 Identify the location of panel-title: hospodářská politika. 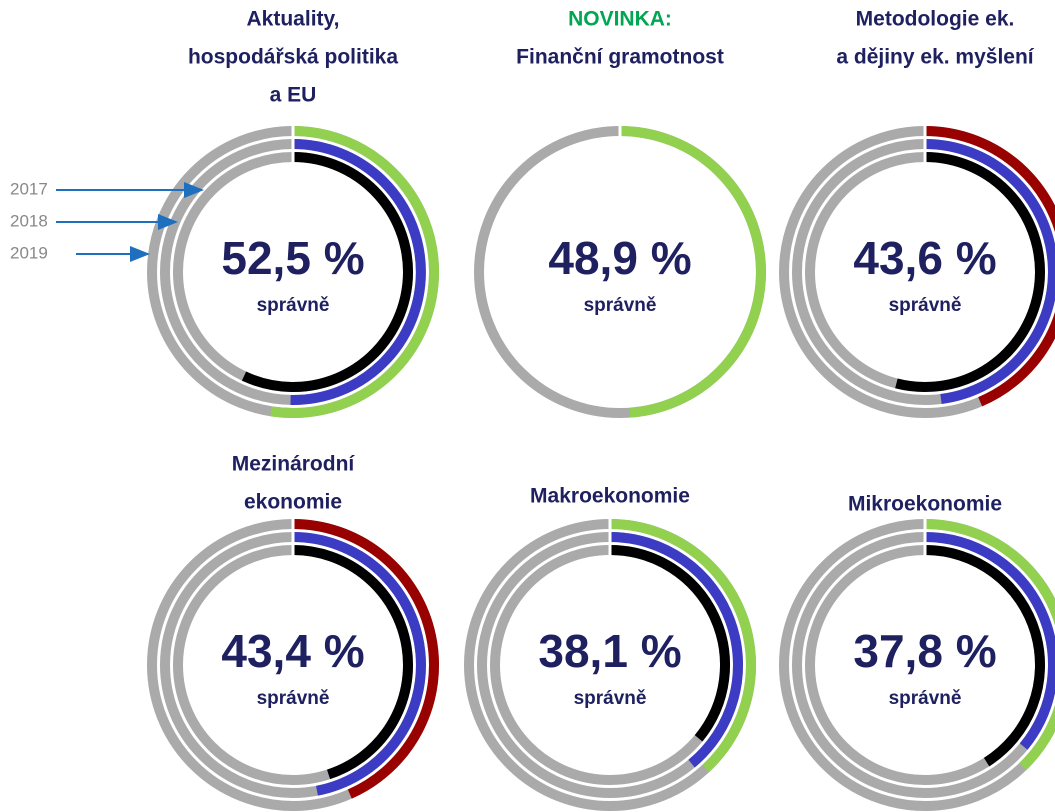
(293, 57).